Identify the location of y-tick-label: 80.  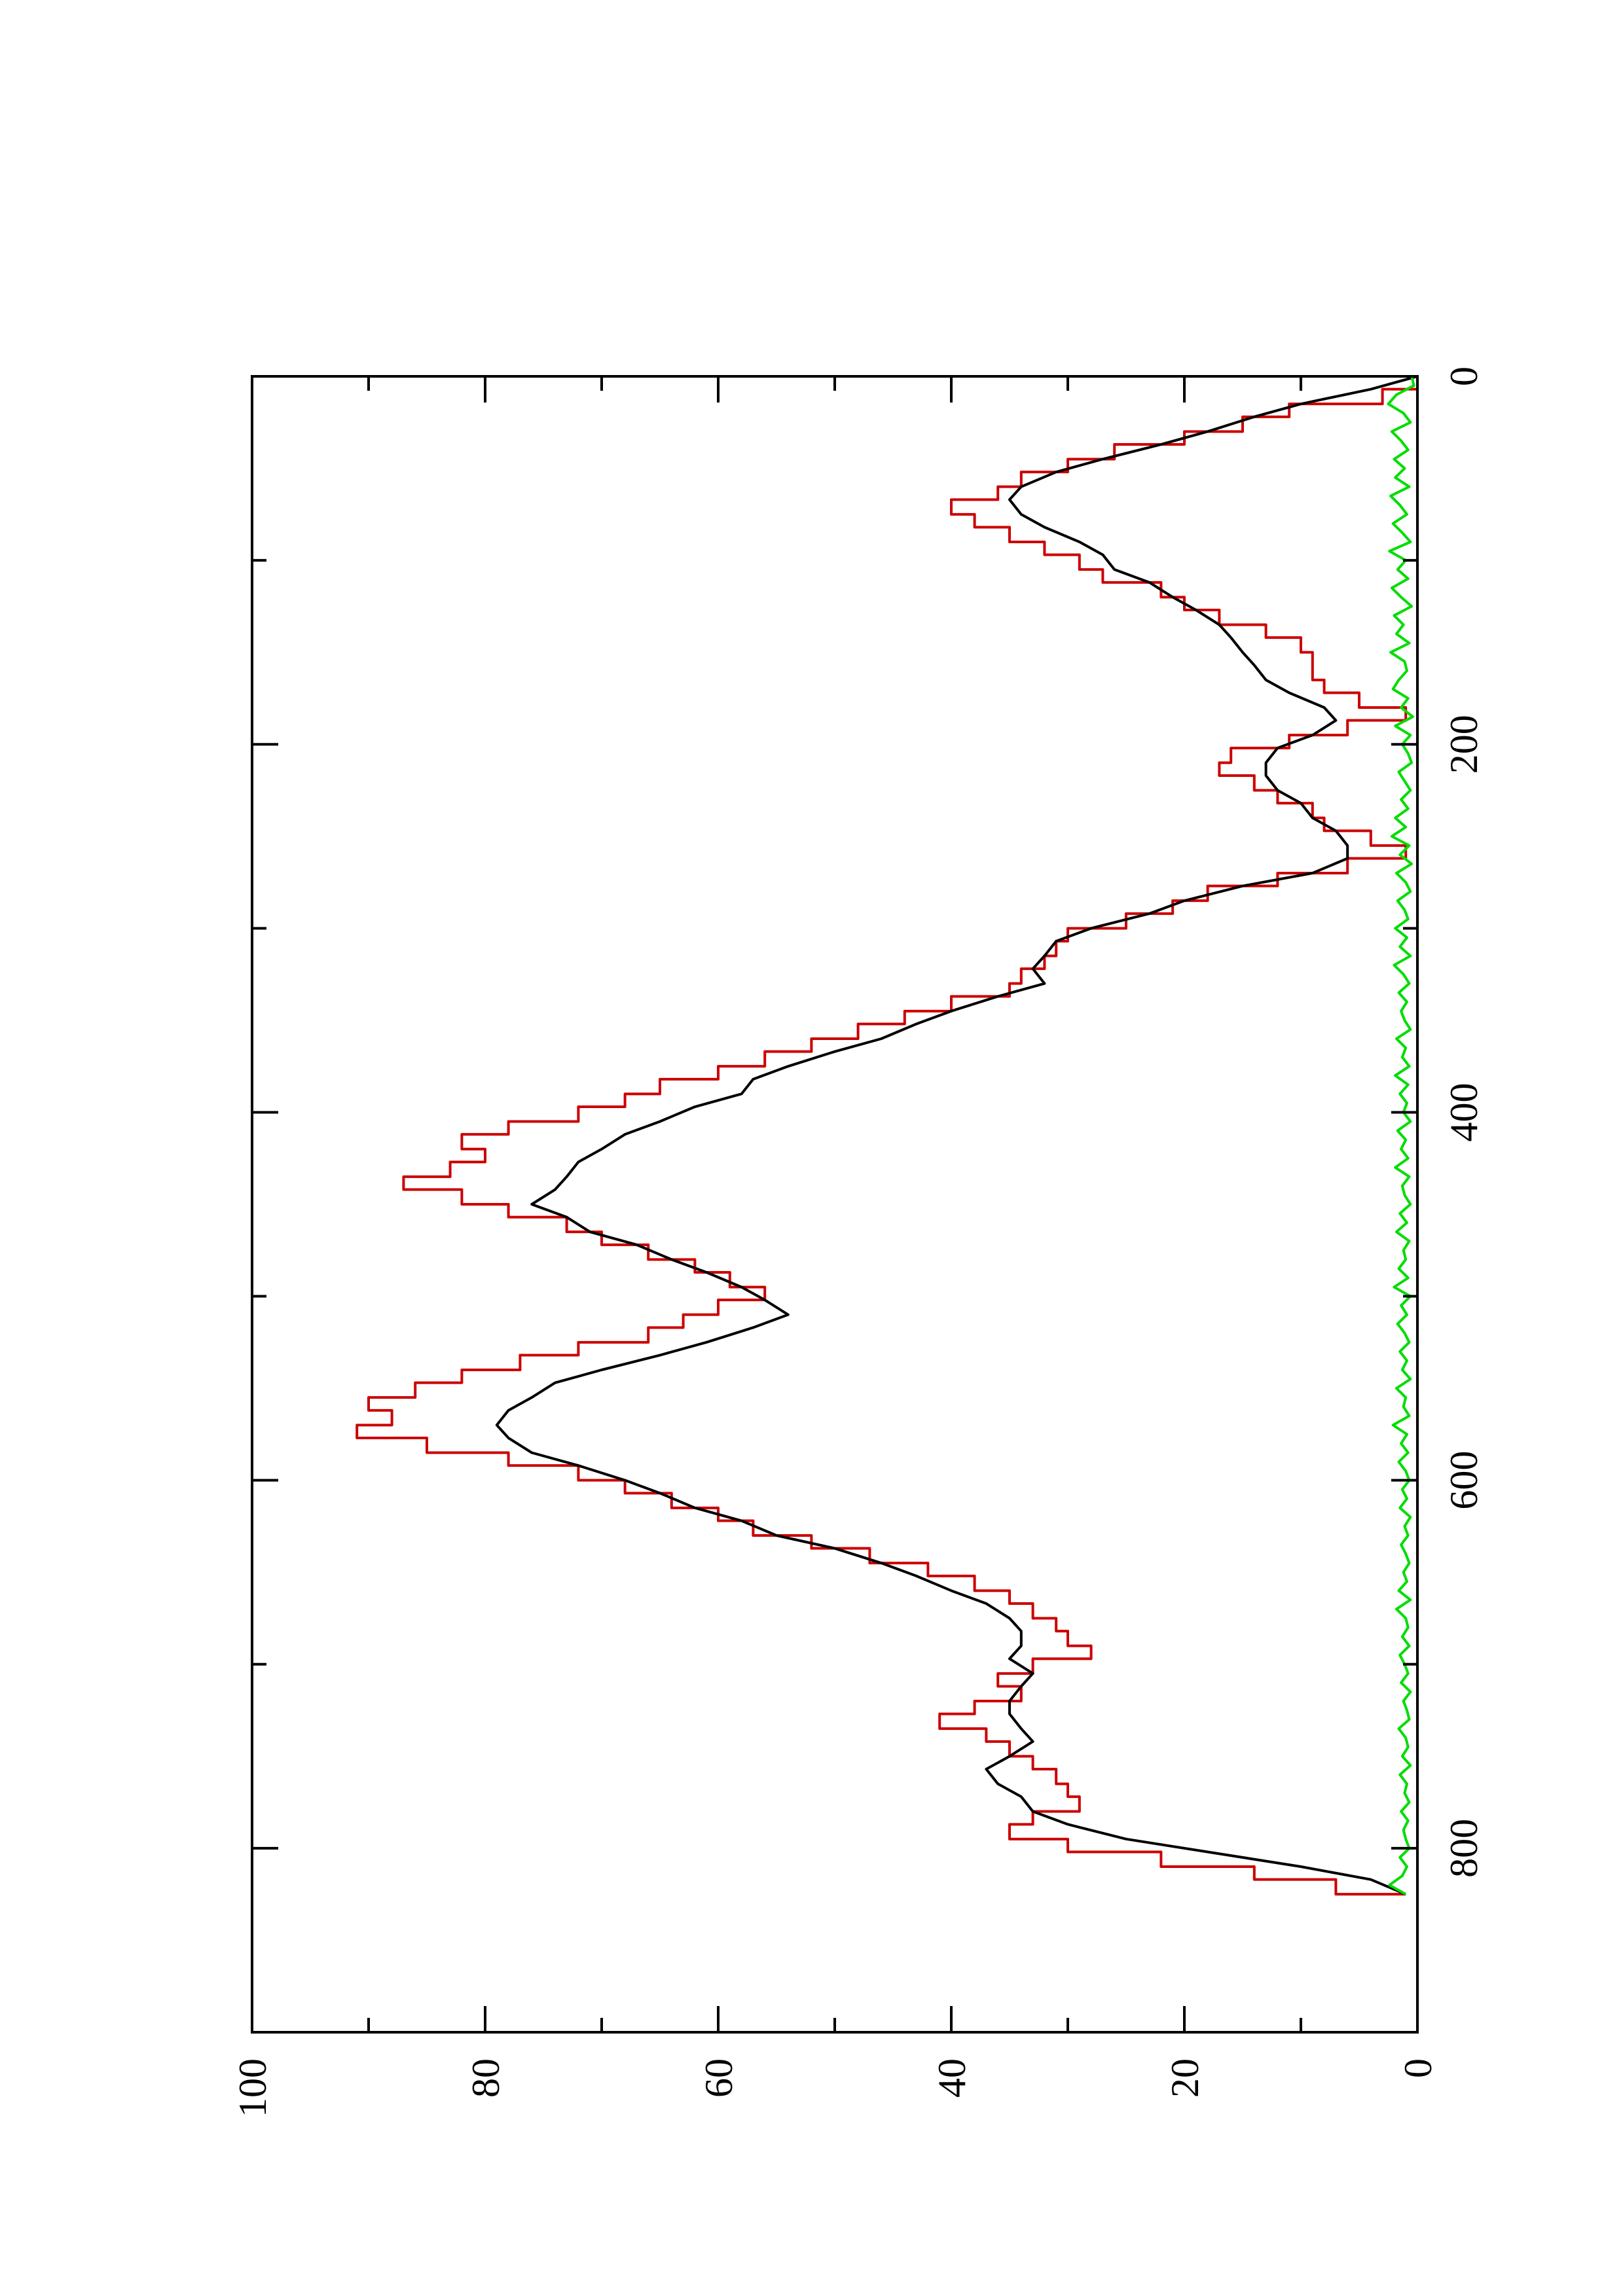
(485, 2078).